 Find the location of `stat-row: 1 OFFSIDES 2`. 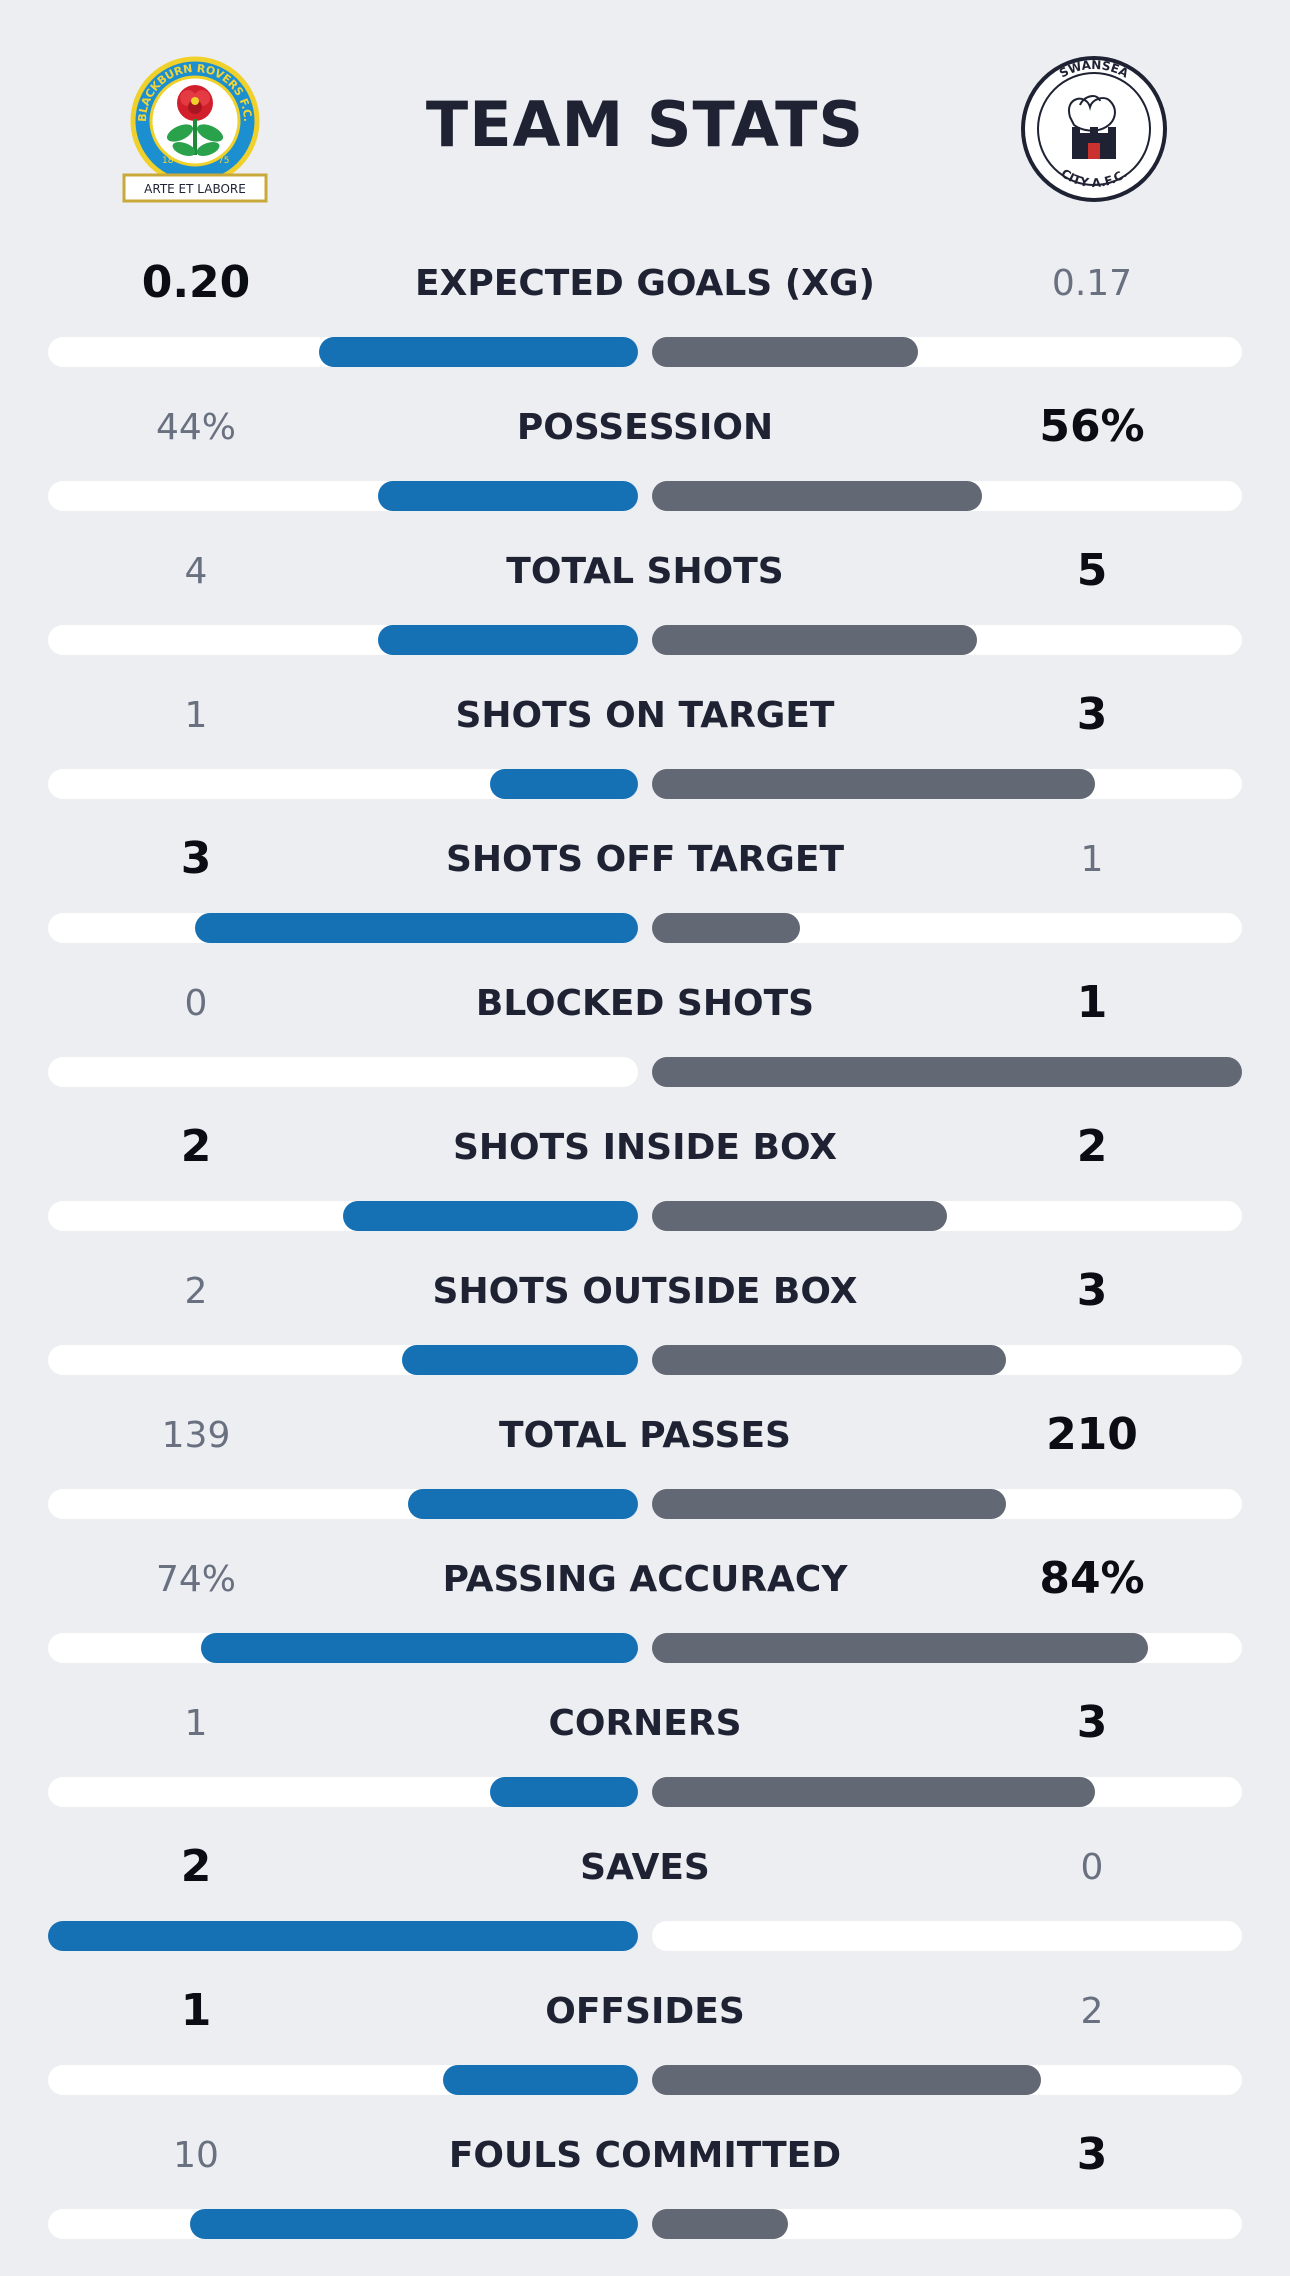

stat-row: 1 OFFSIDES 2 is located at coordinates (645, 2055).